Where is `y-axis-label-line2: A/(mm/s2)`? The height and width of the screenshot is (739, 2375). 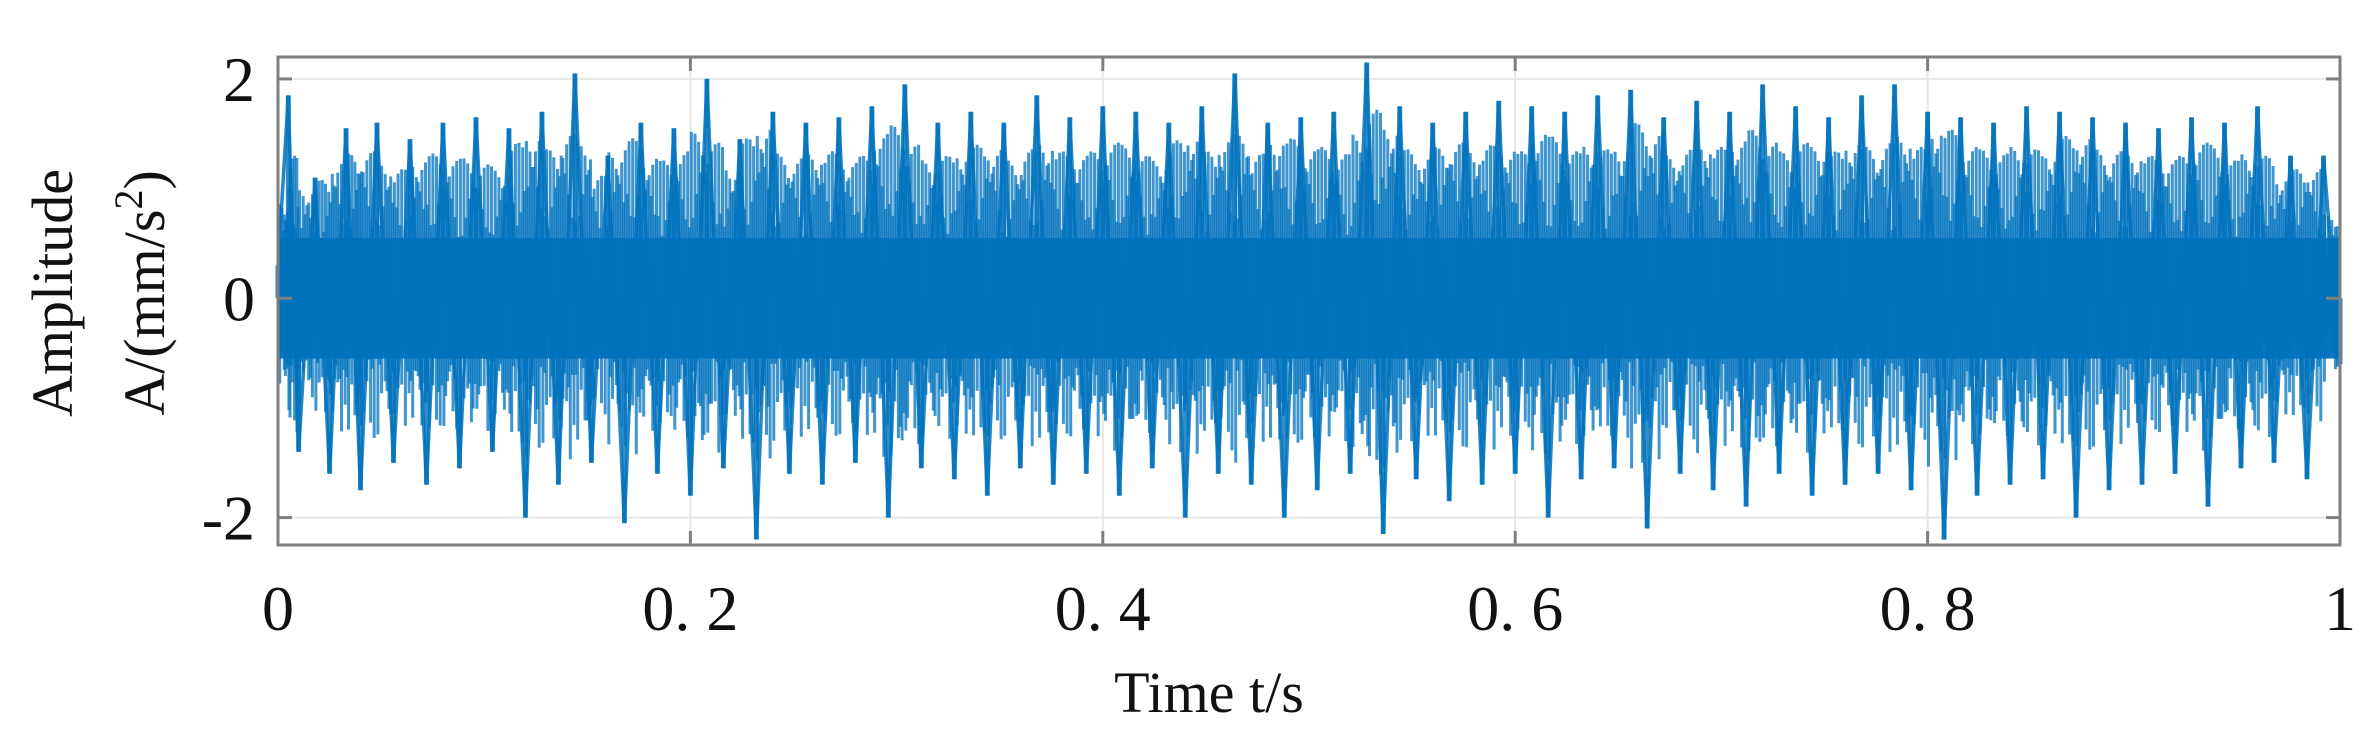
y-axis-label-line2: A/(mm/s2) is located at coordinates (141, 293).